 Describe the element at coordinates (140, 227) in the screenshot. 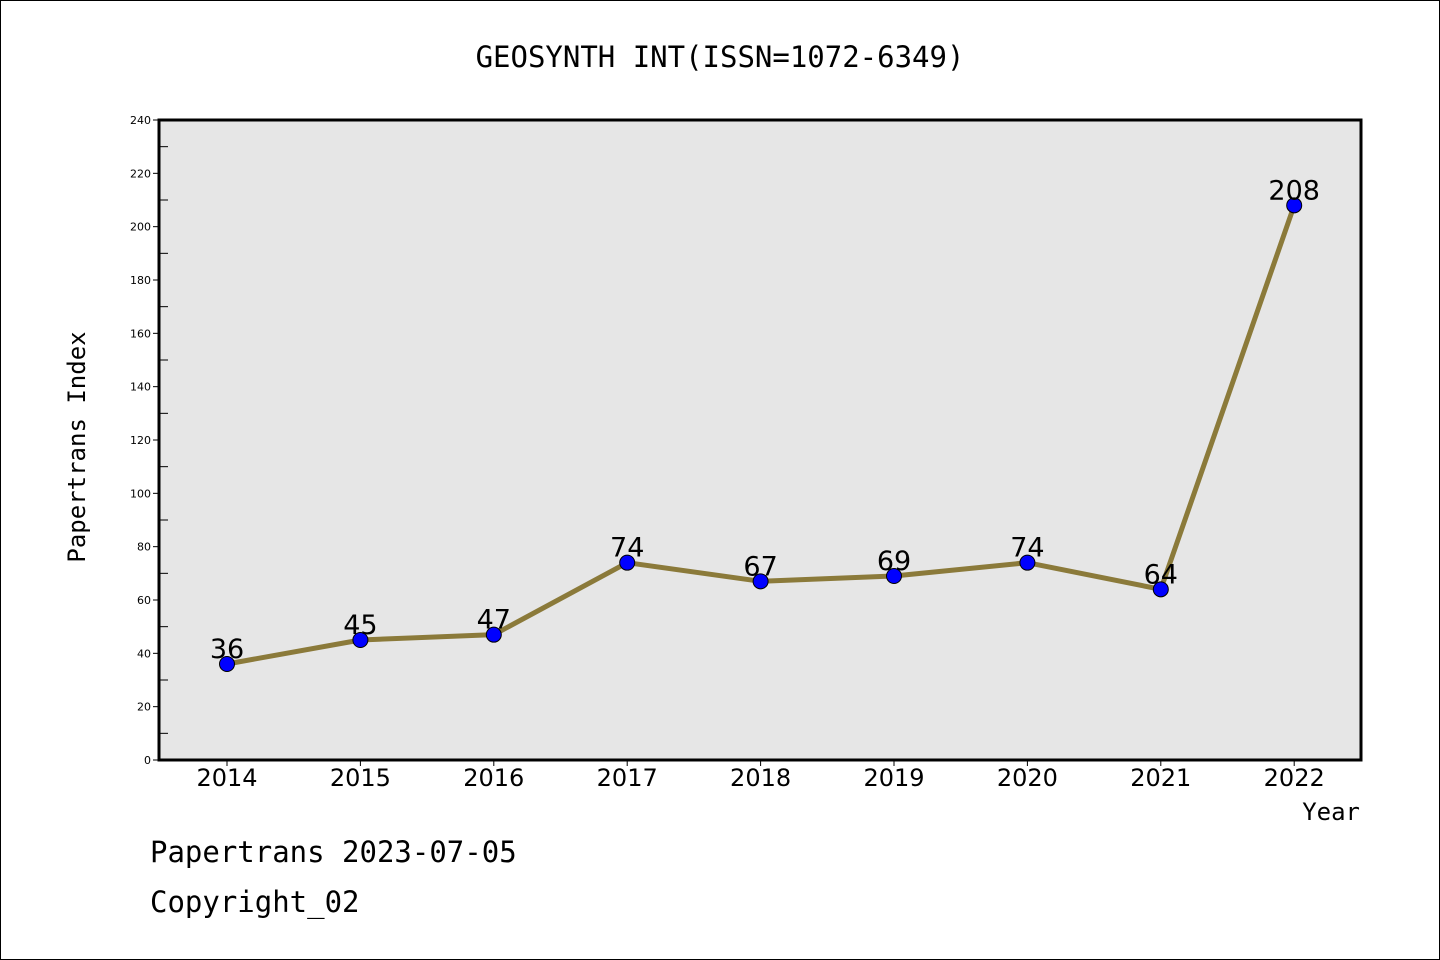

I see `y-tick-label: 200` at that location.